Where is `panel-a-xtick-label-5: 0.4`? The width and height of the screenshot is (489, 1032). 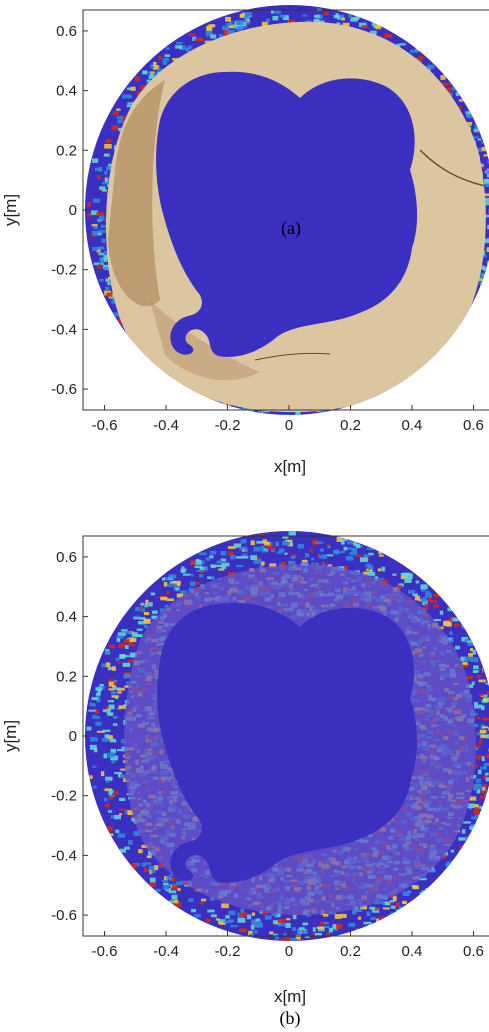
panel-a-xtick-label-5: 0.4 is located at coordinates (412, 425).